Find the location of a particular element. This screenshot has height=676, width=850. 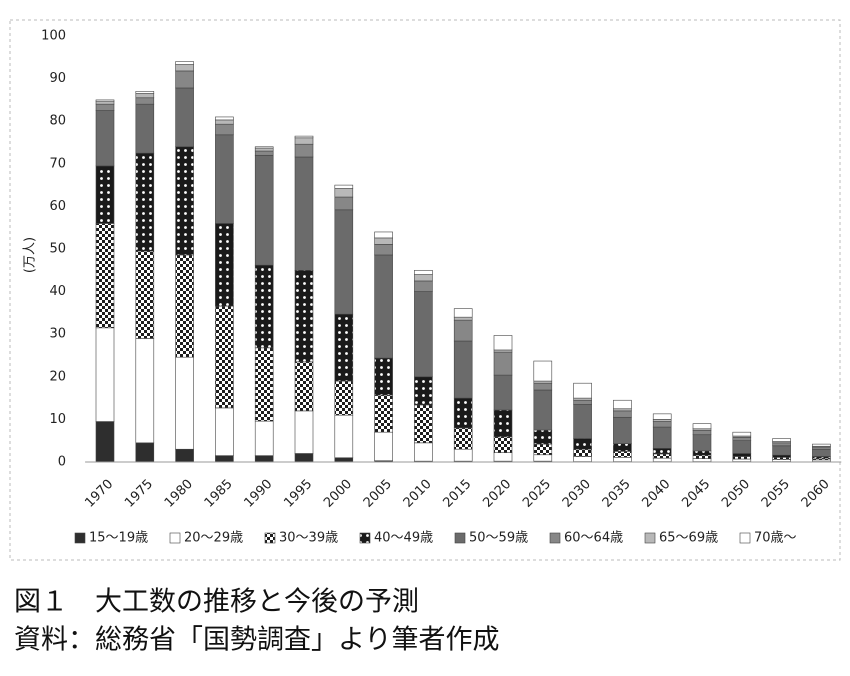

legend-label: 65～69歳 is located at coordinates (688, 538).